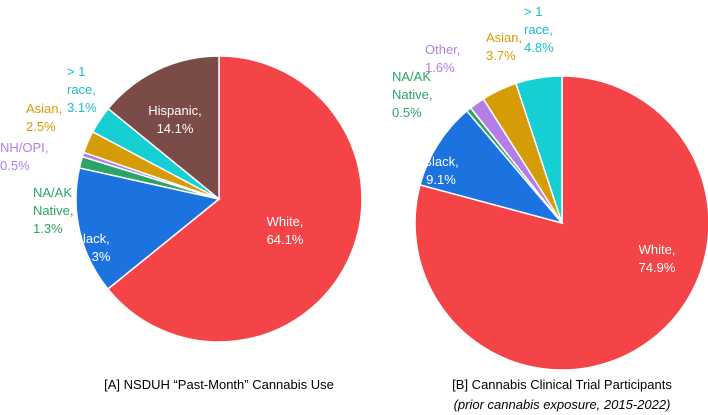  Describe the element at coordinates (504, 46) in the screenshot. I see `pie-b-label-asian: Asian, 3.7%` at that location.